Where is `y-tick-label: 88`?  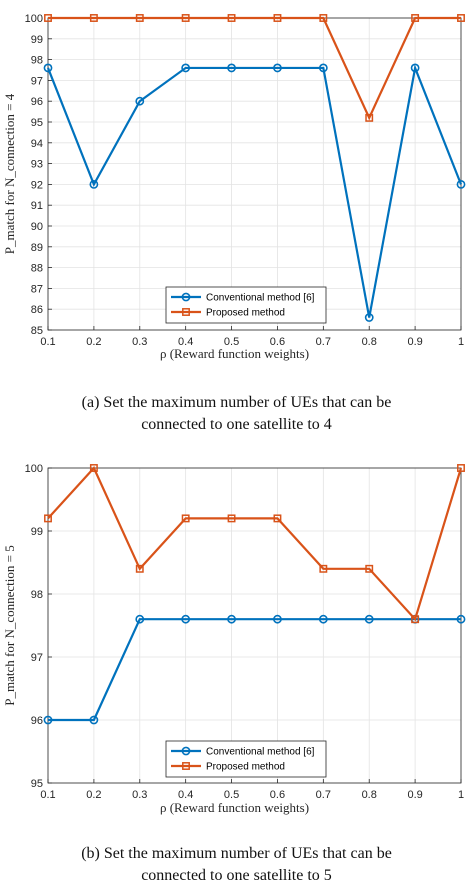
y-tick-label: 88 is located at coordinates (37, 269).